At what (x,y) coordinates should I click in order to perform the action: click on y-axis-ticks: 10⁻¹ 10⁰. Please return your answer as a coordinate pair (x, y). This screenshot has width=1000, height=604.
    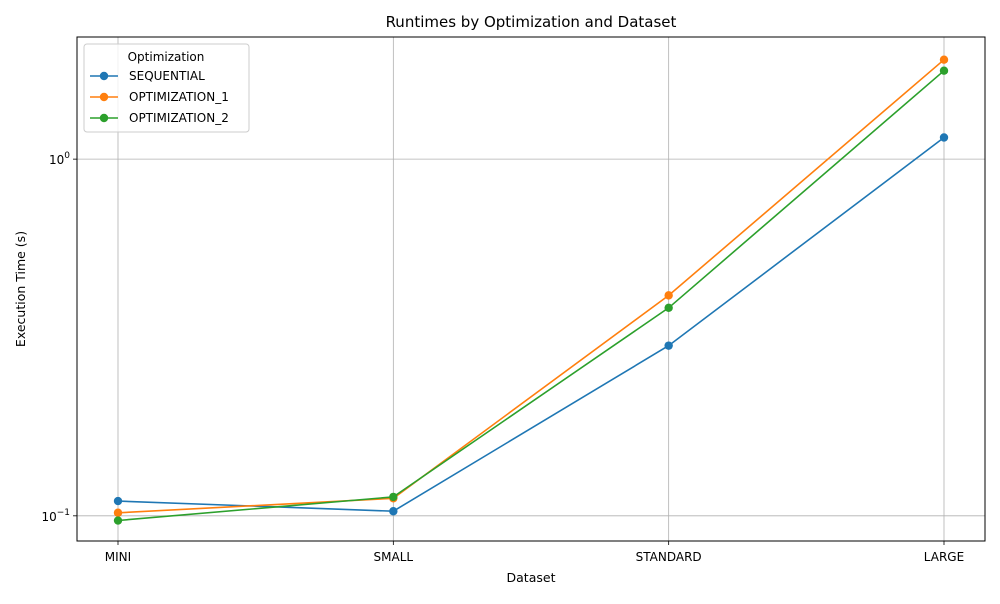
    Looking at the image, I should click on (59, 337).